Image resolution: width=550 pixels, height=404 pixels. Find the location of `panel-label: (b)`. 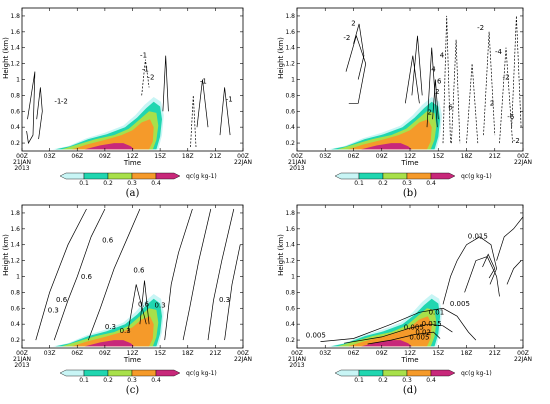

panel-label: (b) is located at coordinates (410, 193).